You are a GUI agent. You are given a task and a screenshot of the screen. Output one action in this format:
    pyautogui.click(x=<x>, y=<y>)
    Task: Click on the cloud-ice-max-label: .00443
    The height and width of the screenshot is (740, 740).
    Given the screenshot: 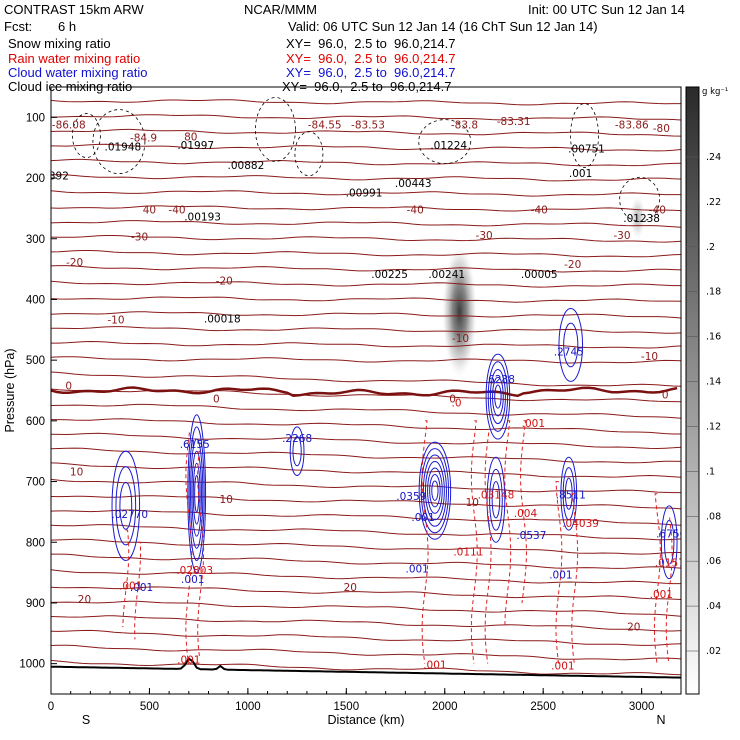 What is the action you would take?
    pyautogui.click(x=413, y=184)
    